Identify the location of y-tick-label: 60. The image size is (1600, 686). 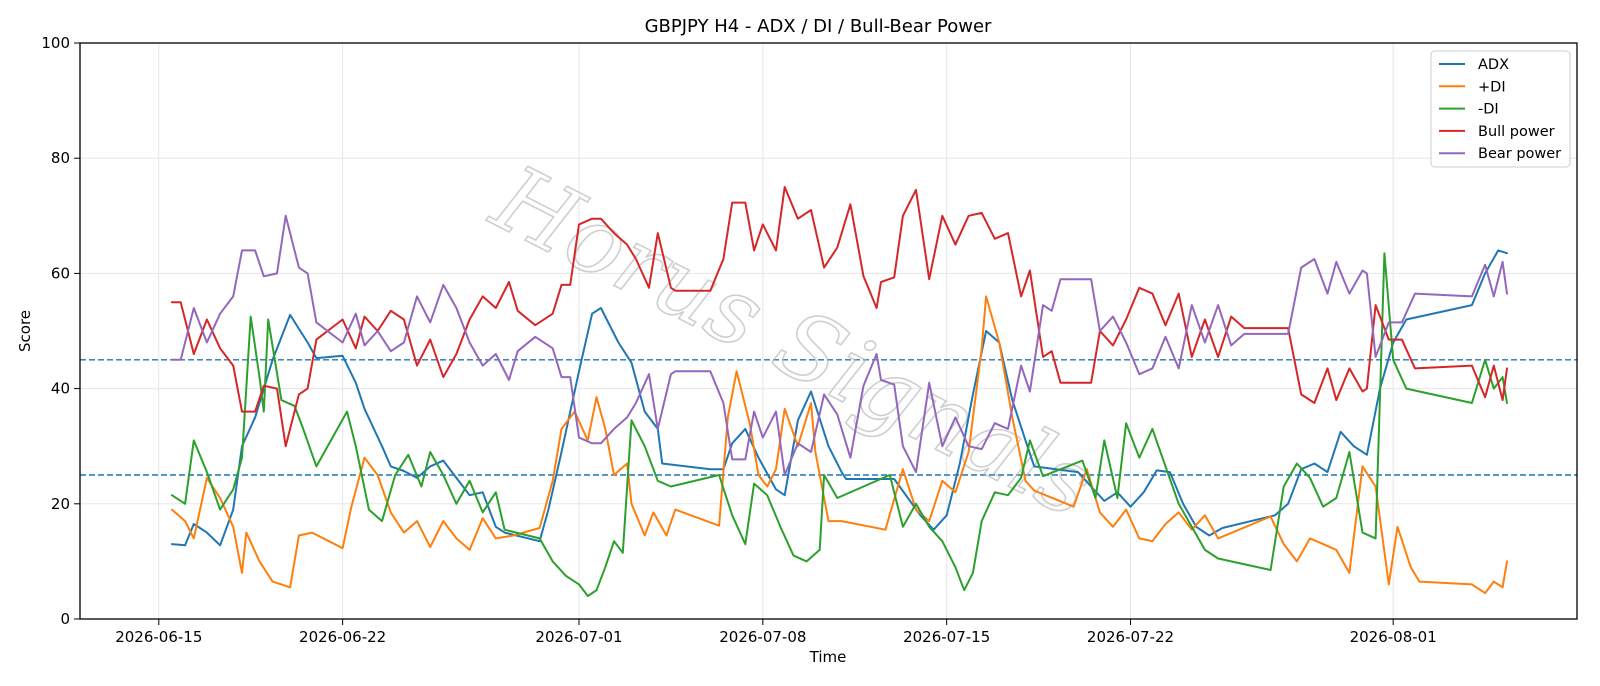
(60, 273).